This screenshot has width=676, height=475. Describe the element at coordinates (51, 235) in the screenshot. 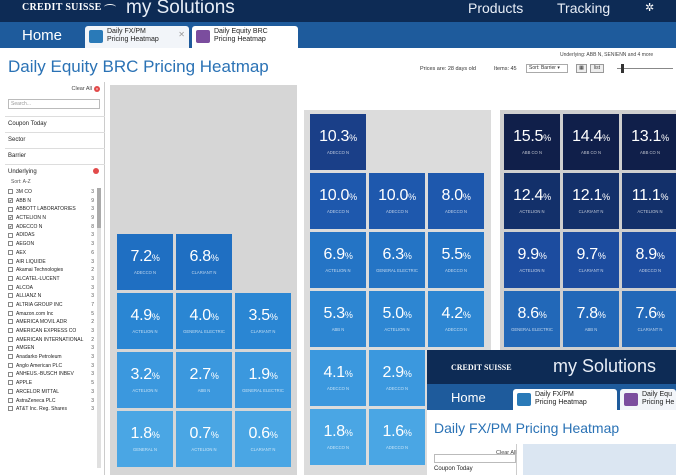

I see `underlying-item: ADIDAS 3` at that location.